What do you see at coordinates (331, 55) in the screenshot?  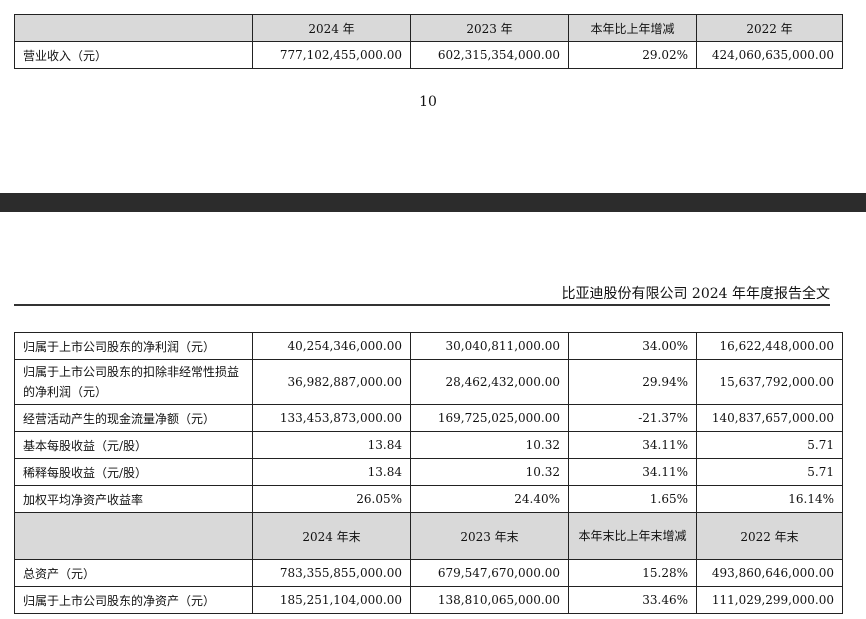 I see `cell-value: 777,102,455,000.00` at bounding box center [331, 55].